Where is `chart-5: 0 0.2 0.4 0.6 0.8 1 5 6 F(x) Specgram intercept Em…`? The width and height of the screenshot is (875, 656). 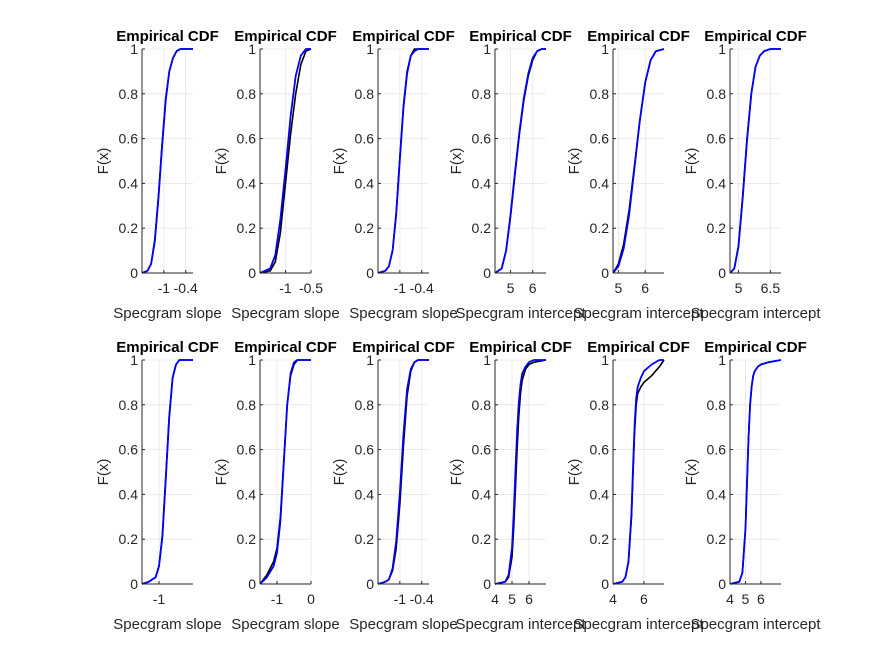
chart-5: 0 0.2 0.4 0.6 0.8 1 5 6 F(x) Specgram intercept Em… is located at coordinates (635, 175).